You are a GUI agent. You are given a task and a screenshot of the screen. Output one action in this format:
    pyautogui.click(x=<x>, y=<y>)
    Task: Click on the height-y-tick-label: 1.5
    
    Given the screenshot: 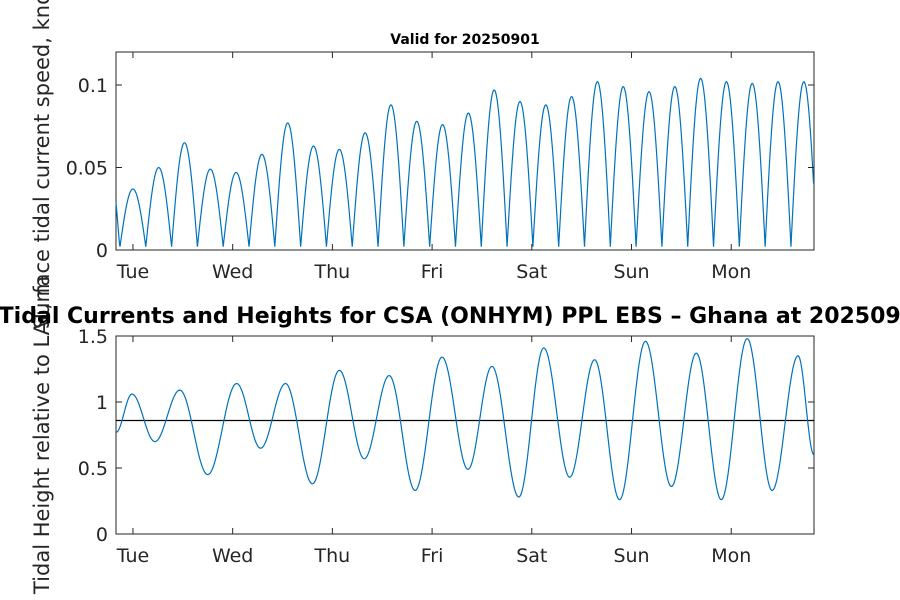 What is the action you would take?
    pyautogui.click(x=93, y=337)
    